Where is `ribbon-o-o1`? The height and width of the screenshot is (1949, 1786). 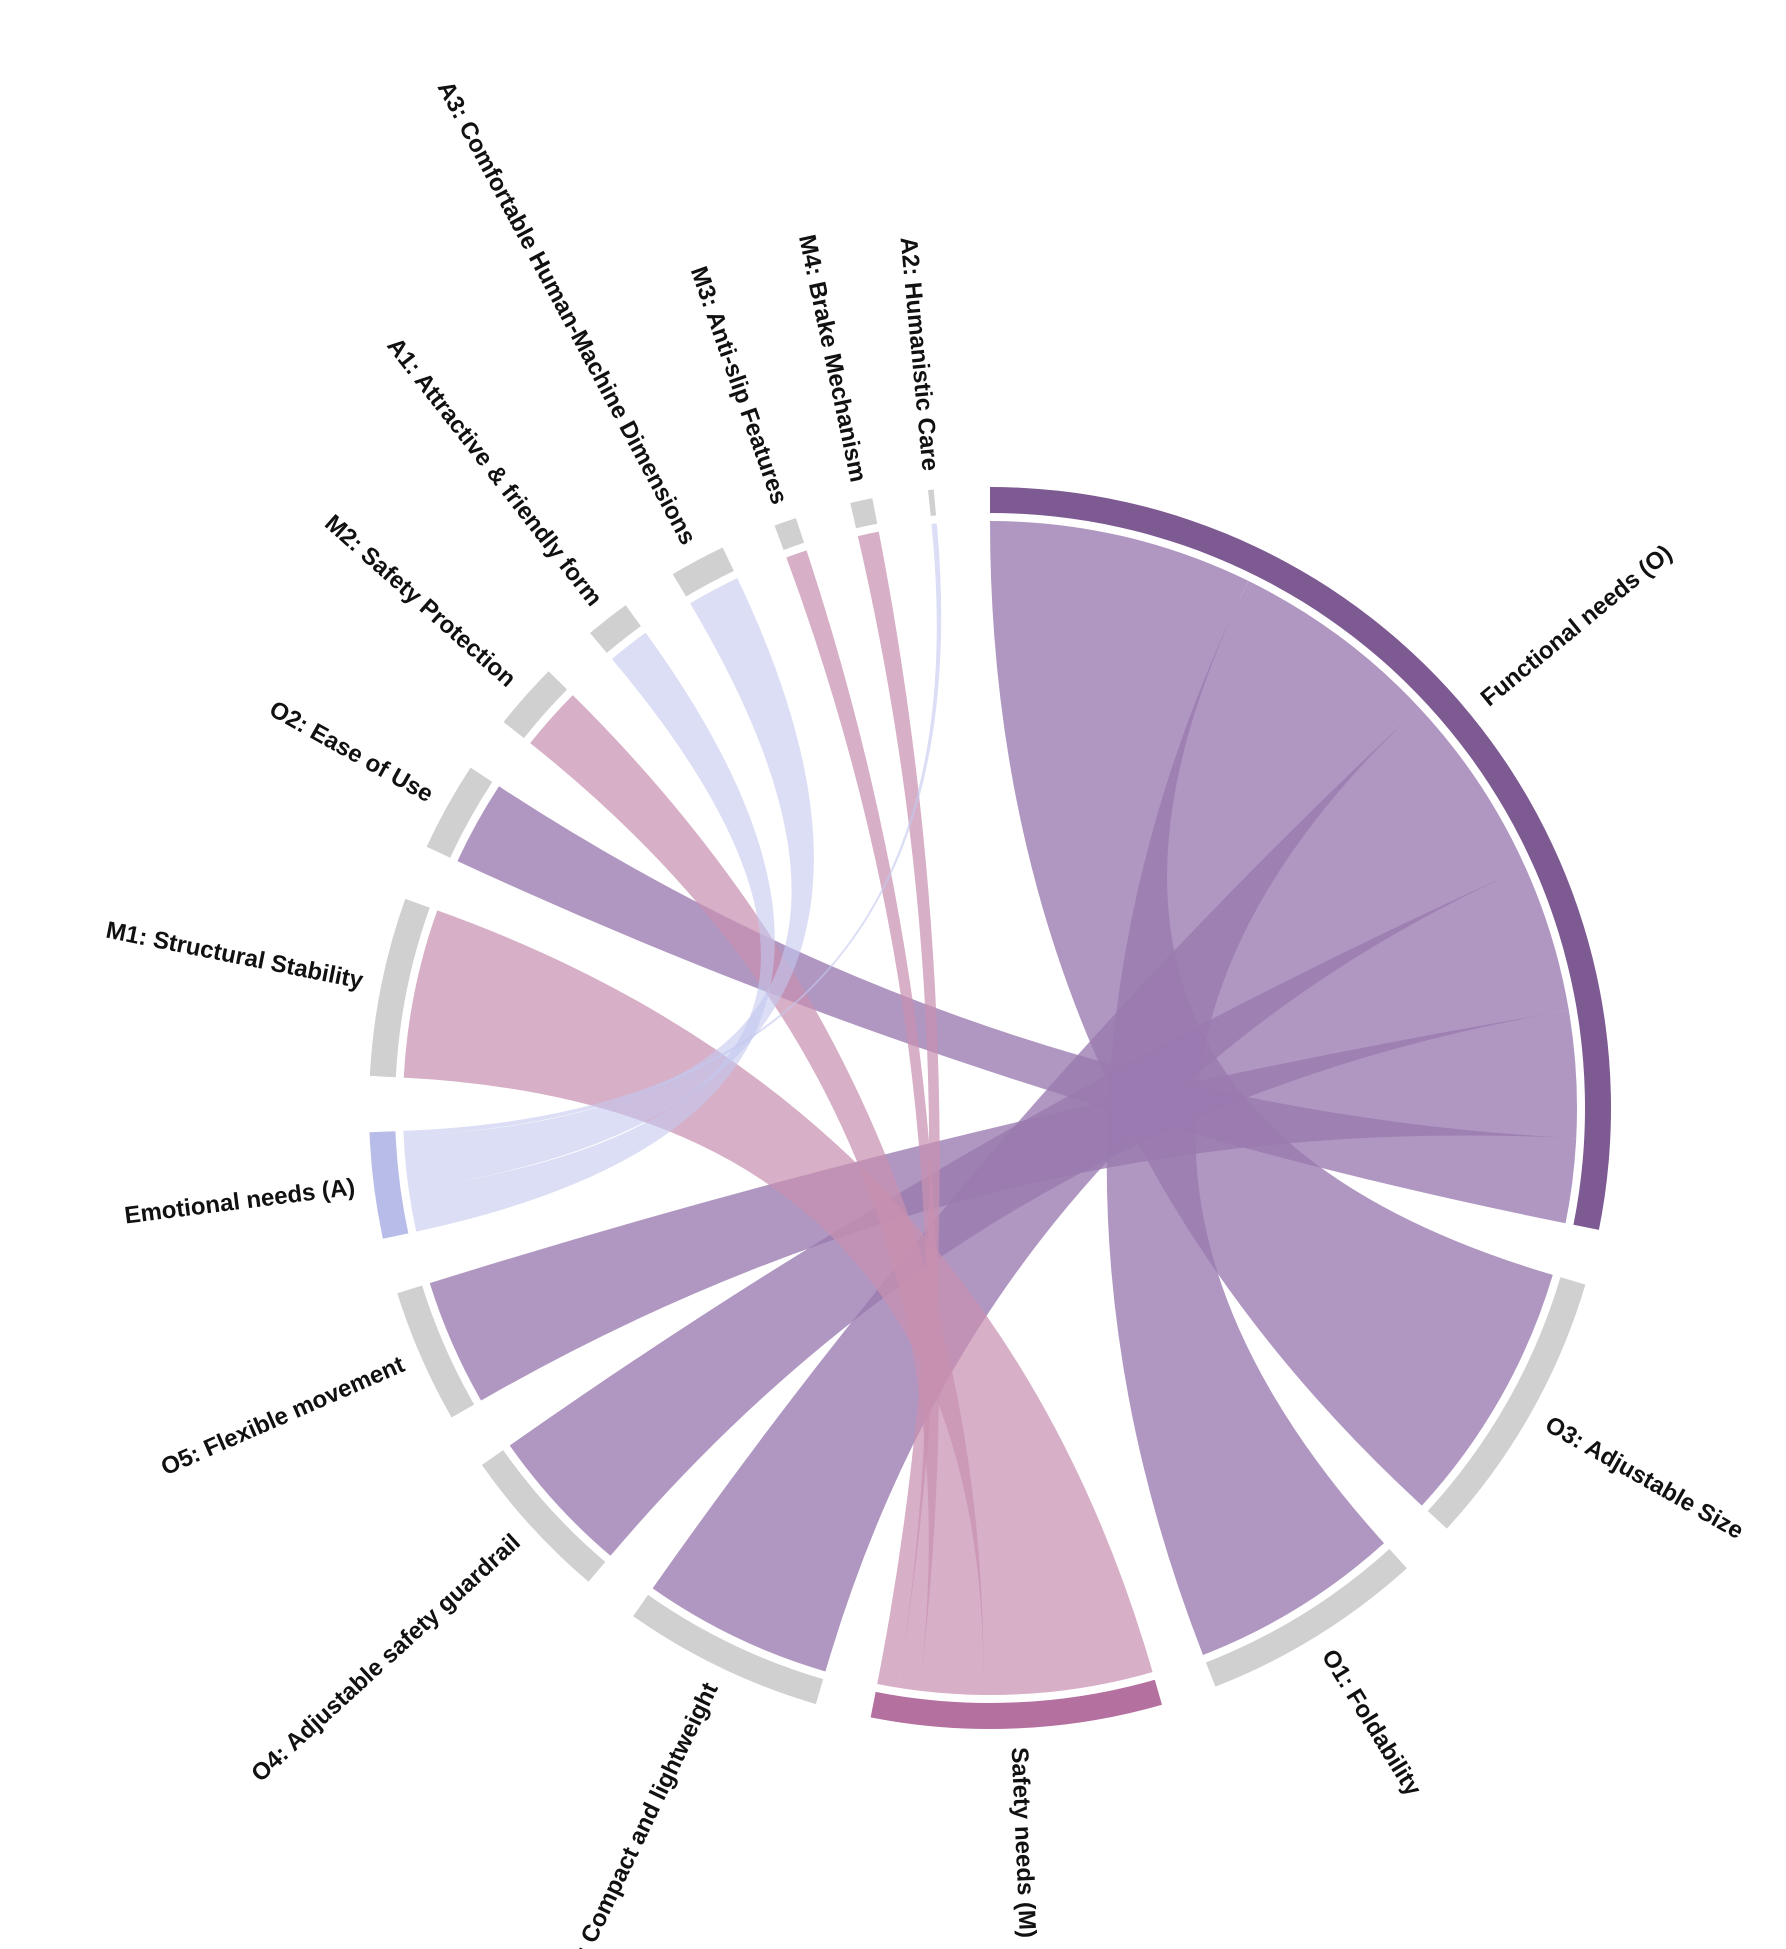 ribbon-o-o1 is located at coordinates (1263, 1117).